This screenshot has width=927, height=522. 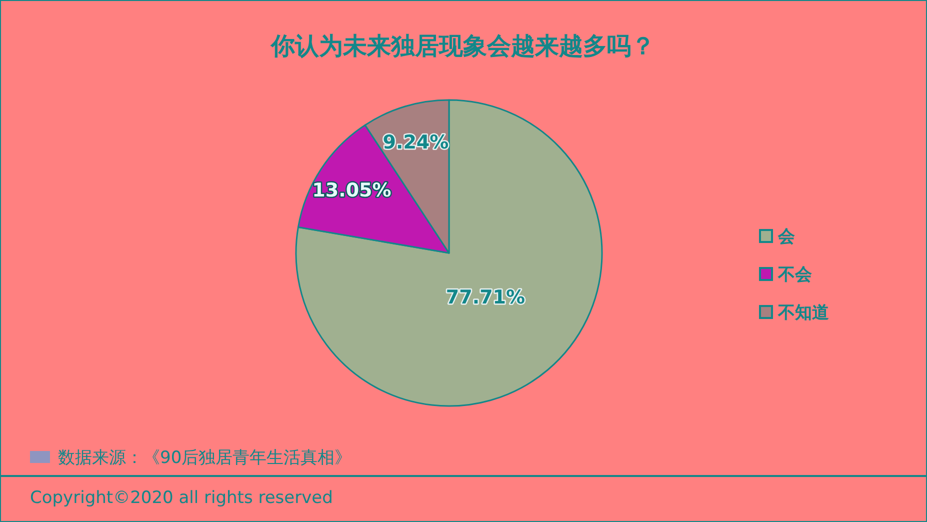 I want to click on legend-label: 不会, so click(x=795, y=275).